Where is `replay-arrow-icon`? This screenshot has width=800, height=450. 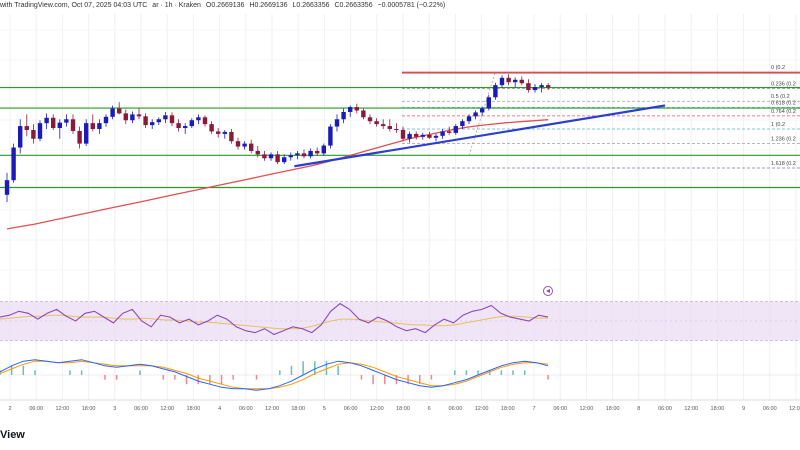
replay-arrow-icon is located at coordinates (548, 291).